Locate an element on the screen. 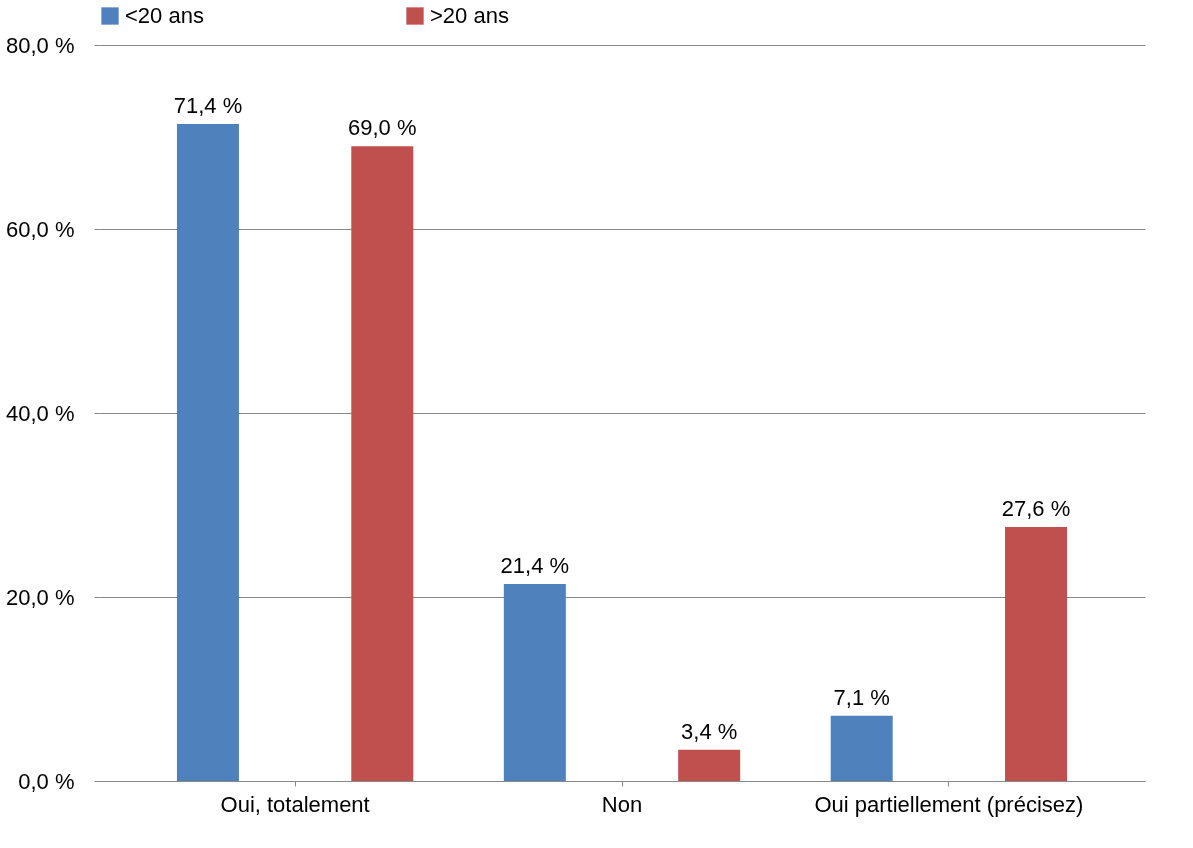 The width and height of the screenshot is (1193, 848). y-tick-label: 80,0 % is located at coordinates (40, 45).